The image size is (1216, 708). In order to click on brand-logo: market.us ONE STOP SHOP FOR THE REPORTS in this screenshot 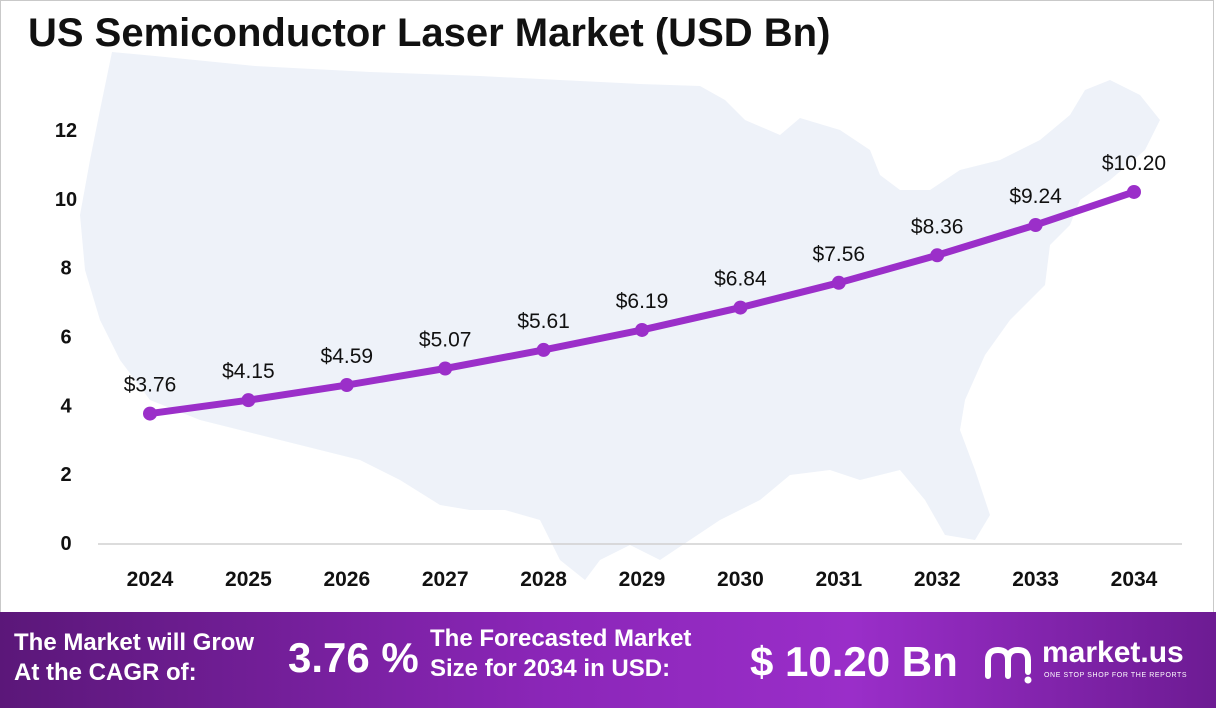, I will do `click(1094, 666)`.